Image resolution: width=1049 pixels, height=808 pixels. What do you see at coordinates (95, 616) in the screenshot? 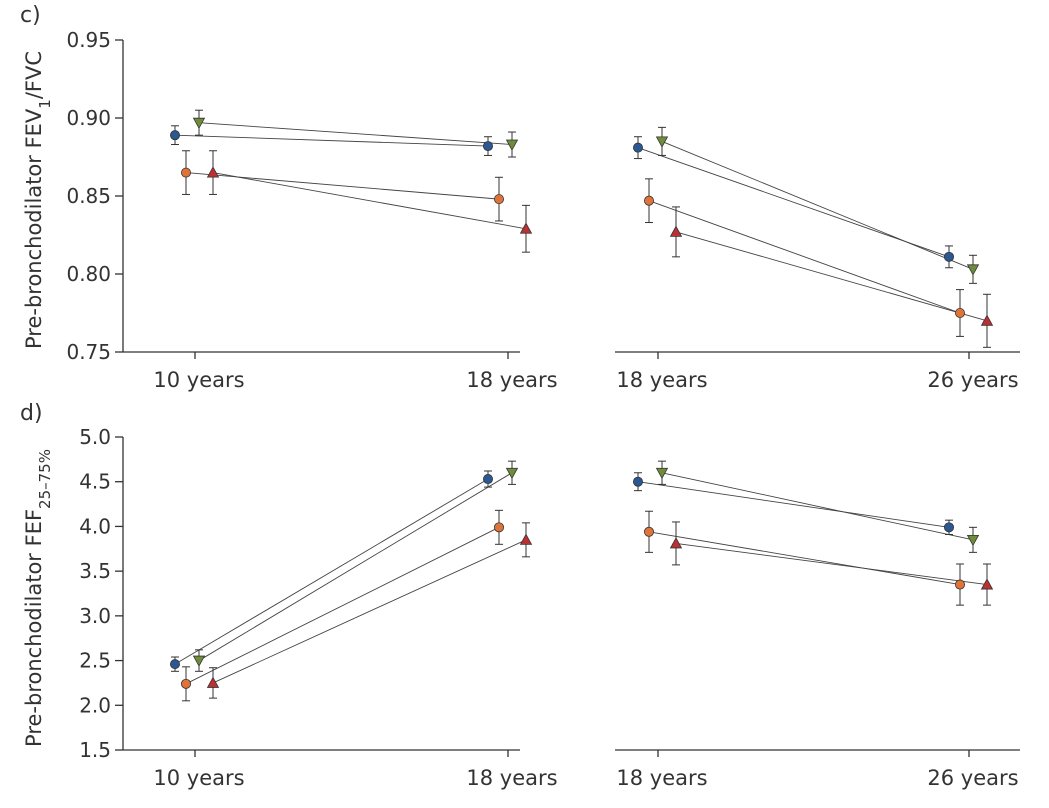
I see `y-tick-label: 3.0` at bounding box center [95, 616].